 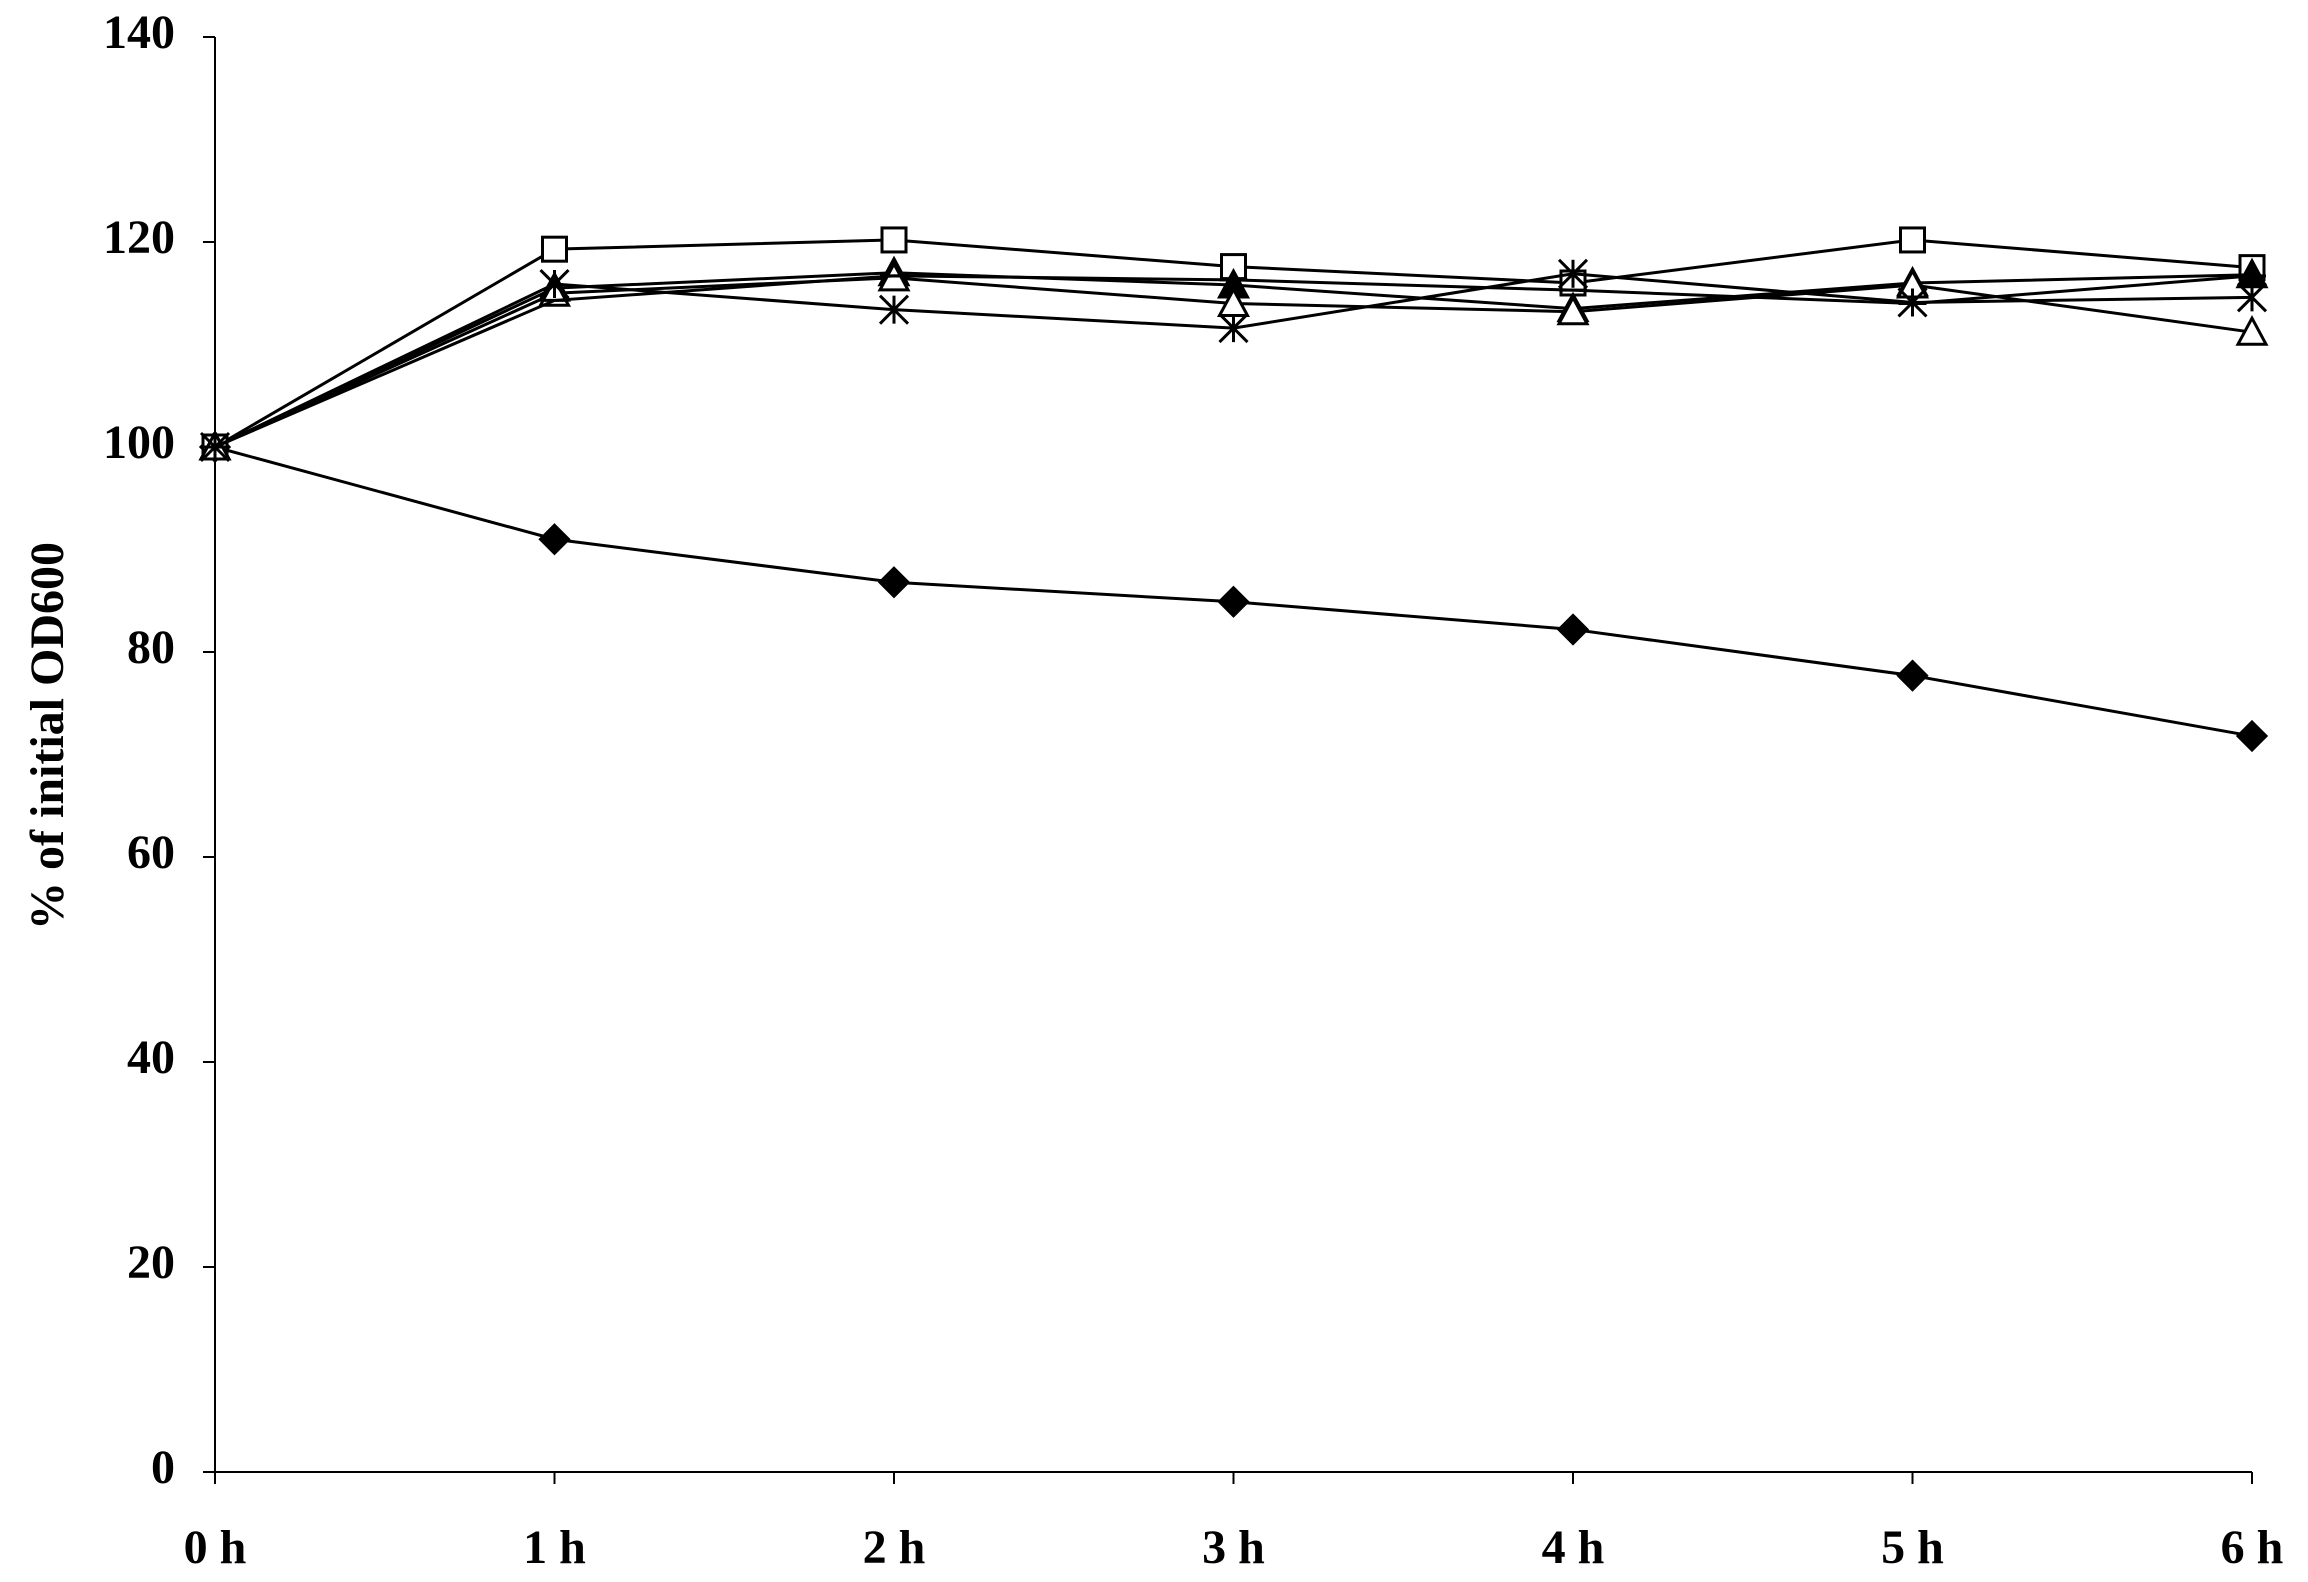 What do you see at coordinates (1233, 1547) in the screenshot?
I see `x-tick-label: 3 h` at bounding box center [1233, 1547].